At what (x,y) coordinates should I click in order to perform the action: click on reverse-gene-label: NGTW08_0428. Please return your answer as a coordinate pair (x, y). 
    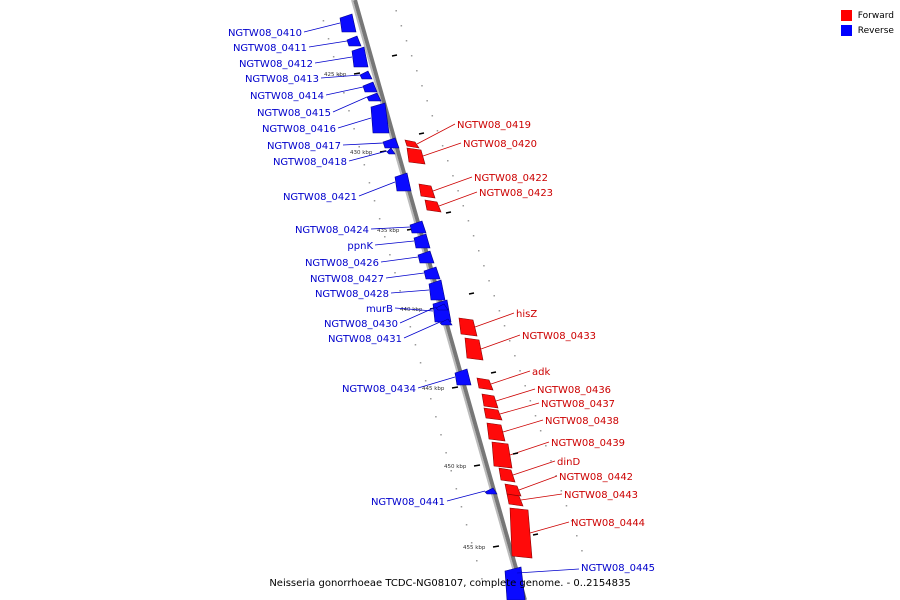
    Looking at the image, I should click on (352, 294).